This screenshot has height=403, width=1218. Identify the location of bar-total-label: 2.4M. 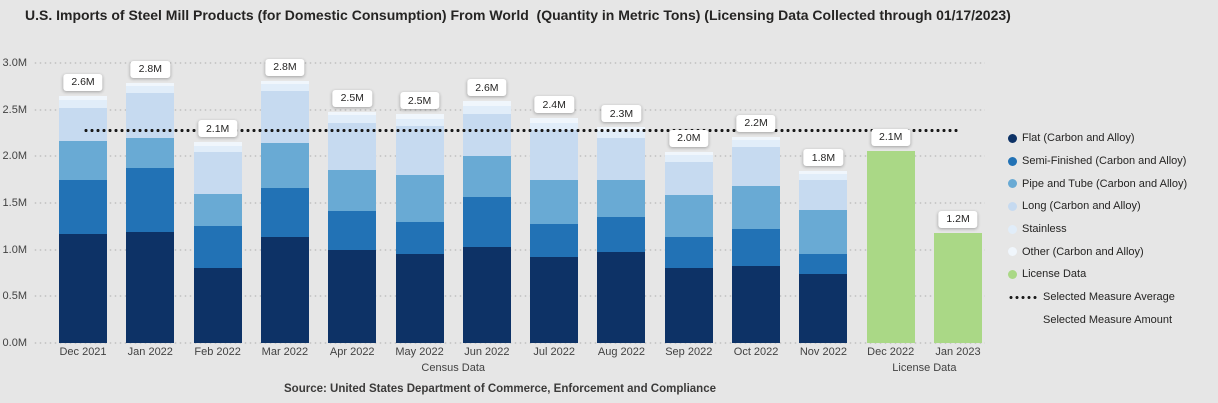
(554, 105).